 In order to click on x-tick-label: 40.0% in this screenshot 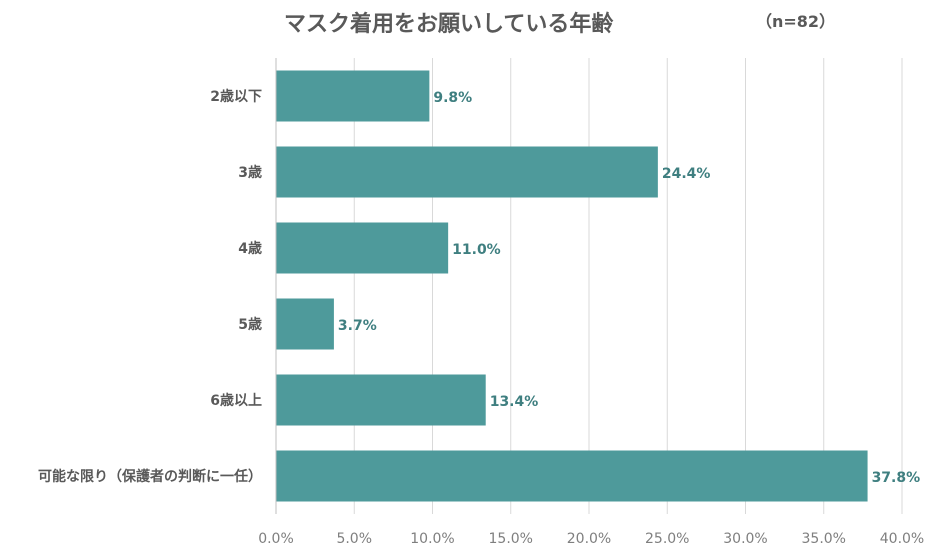, I will do `click(902, 537)`.